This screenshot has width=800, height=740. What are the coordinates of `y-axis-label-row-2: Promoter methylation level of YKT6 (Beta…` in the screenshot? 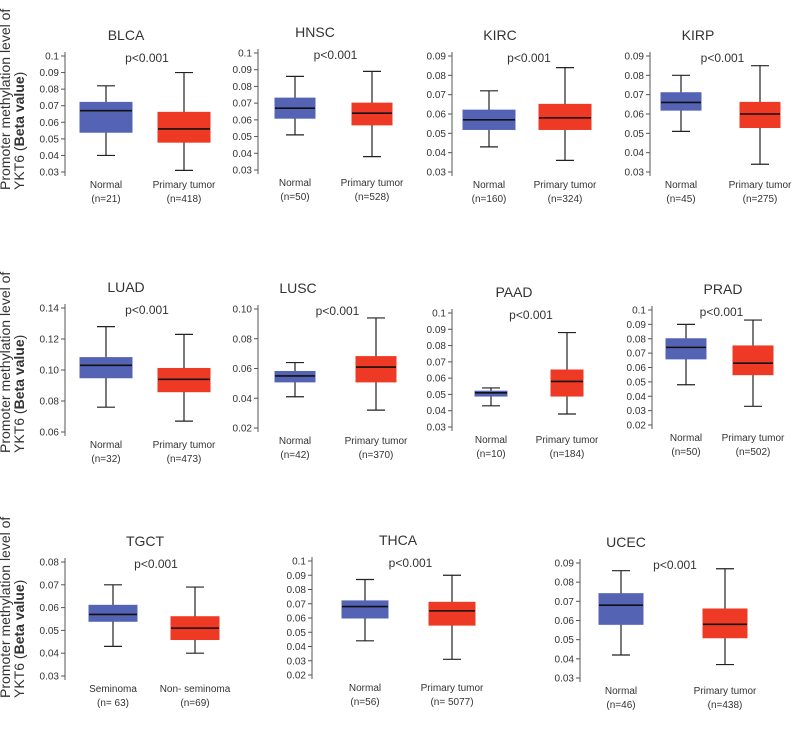 It's located at (13, 357).